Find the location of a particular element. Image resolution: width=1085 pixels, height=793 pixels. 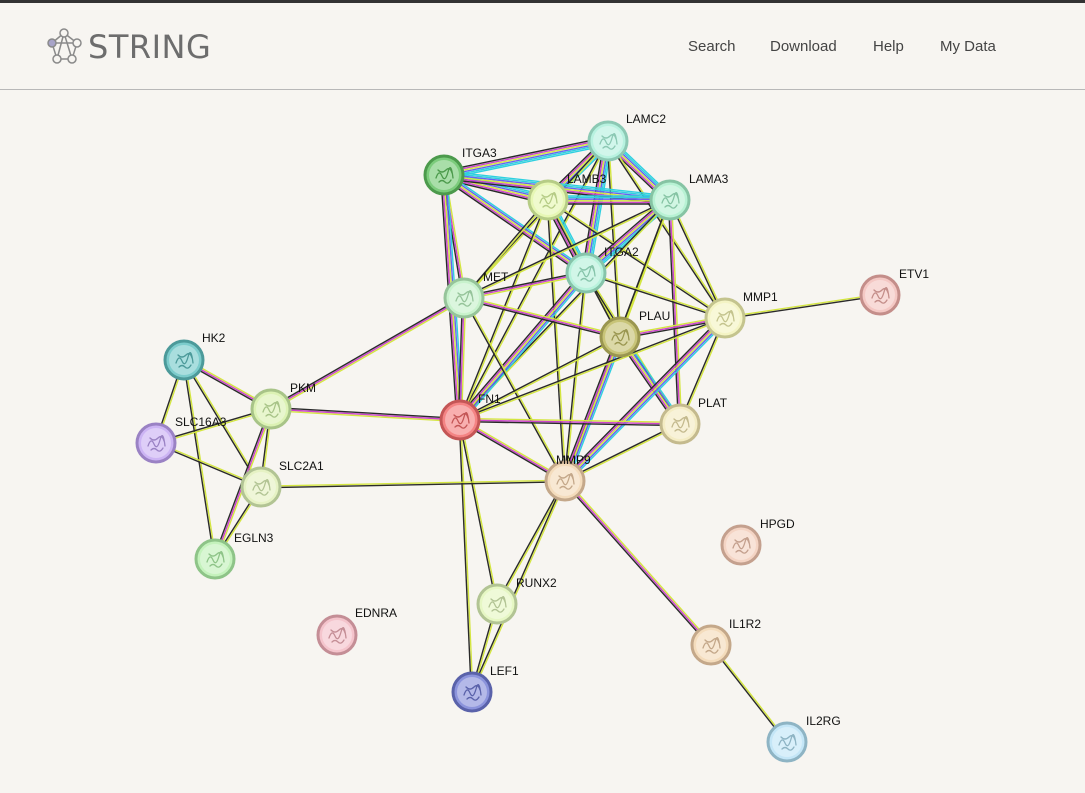

nav-download-link: Download is located at coordinates (803, 46).